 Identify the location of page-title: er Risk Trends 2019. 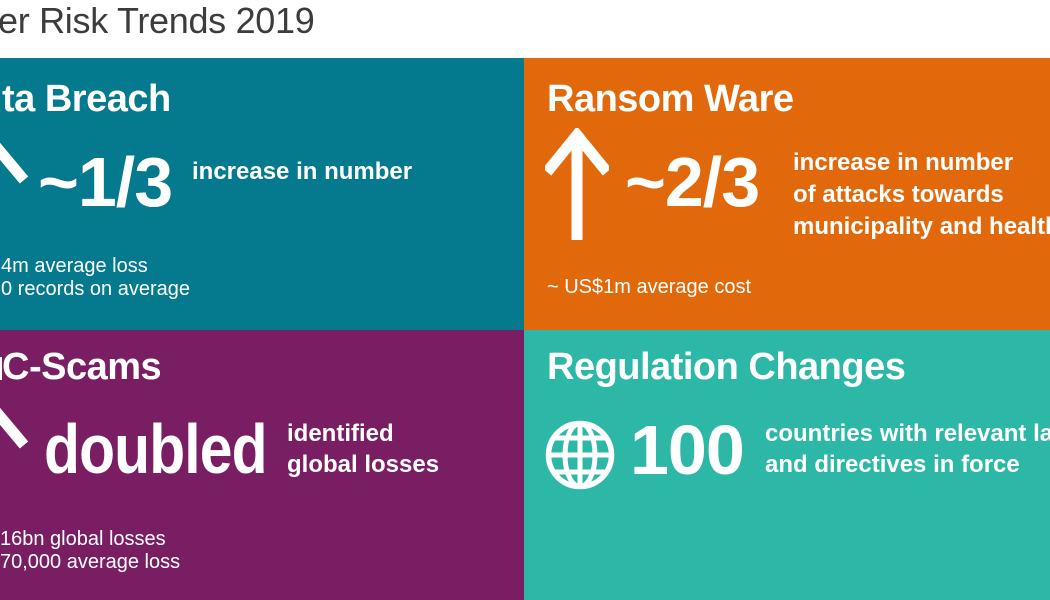
(157, 20).